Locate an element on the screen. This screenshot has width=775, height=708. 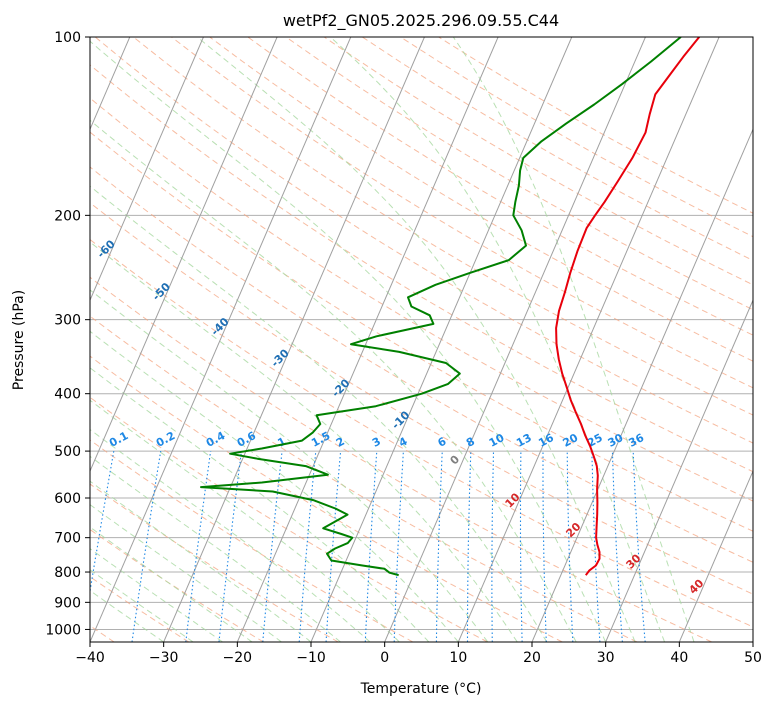
y-tick-label: 200 is located at coordinates (67, 216).